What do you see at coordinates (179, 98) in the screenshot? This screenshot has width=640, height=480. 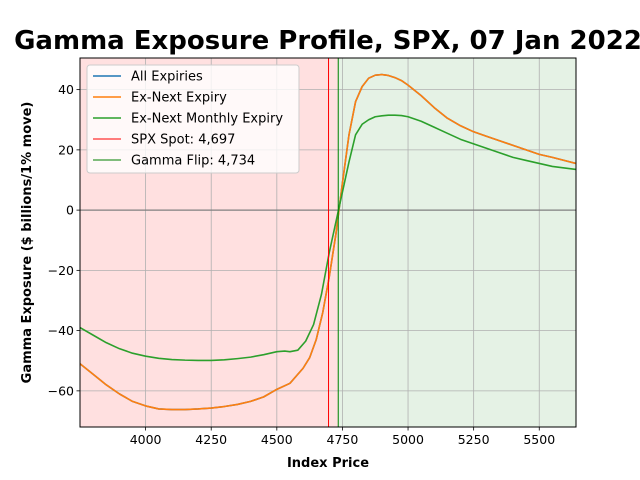 I see `legend-entry-label: Ex-Next Expiry` at bounding box center [179, 98].